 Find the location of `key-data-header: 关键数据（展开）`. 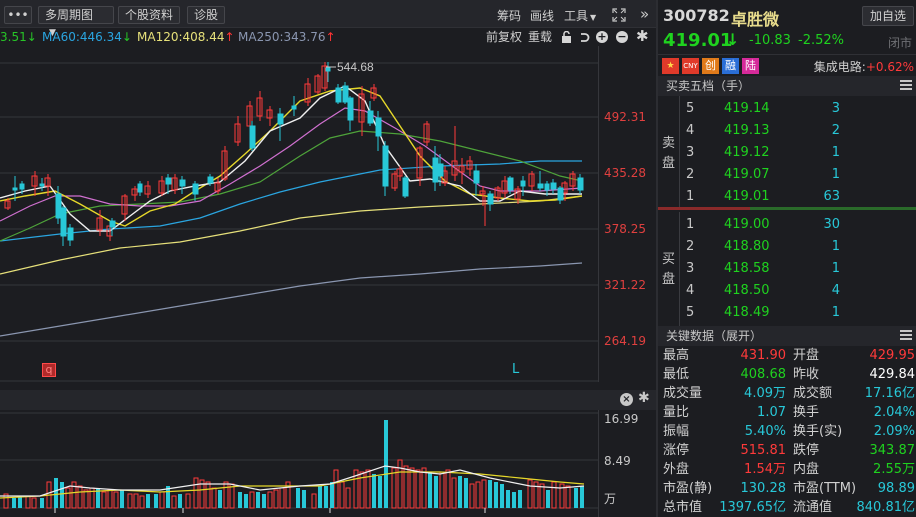

key-data-header: 关键数据（展开） is located at coordinates (787, 336).